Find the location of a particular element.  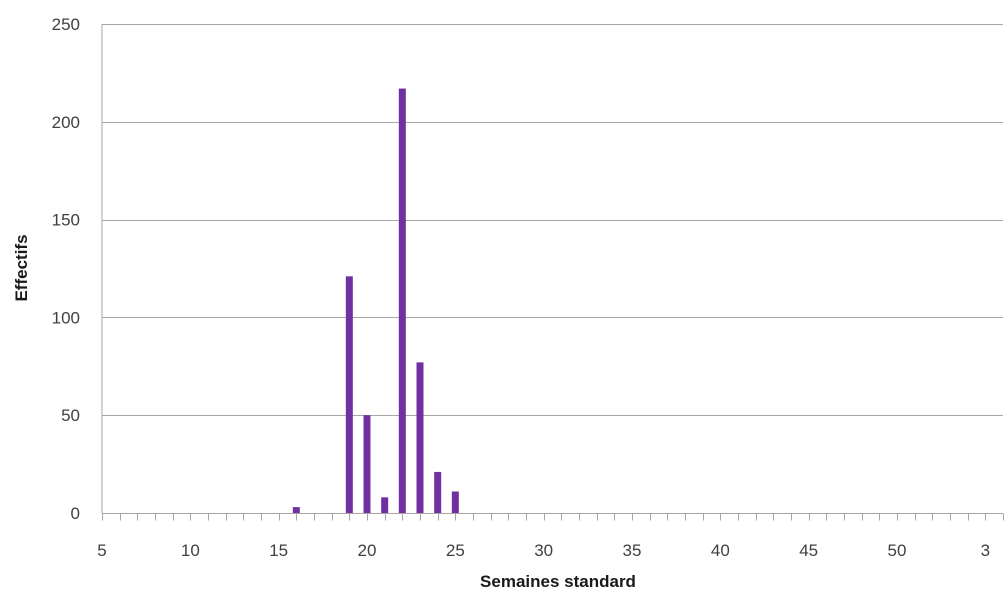

x-tick-label: 10 is located at coordinates (190, 550).